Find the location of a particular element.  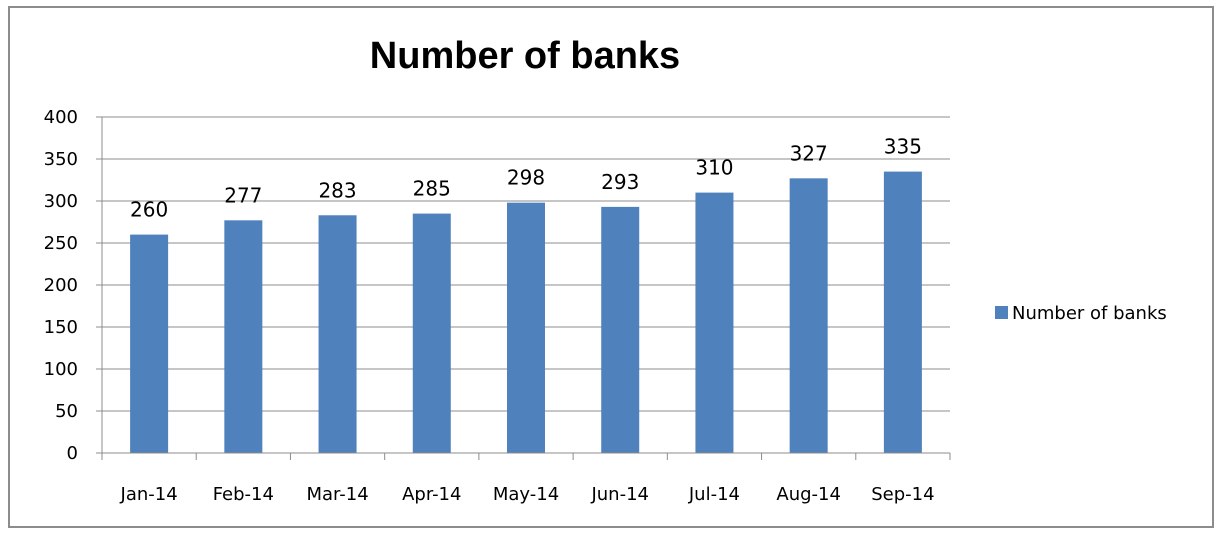

y-tick-label: 300 is located at coordinates (61, 201).